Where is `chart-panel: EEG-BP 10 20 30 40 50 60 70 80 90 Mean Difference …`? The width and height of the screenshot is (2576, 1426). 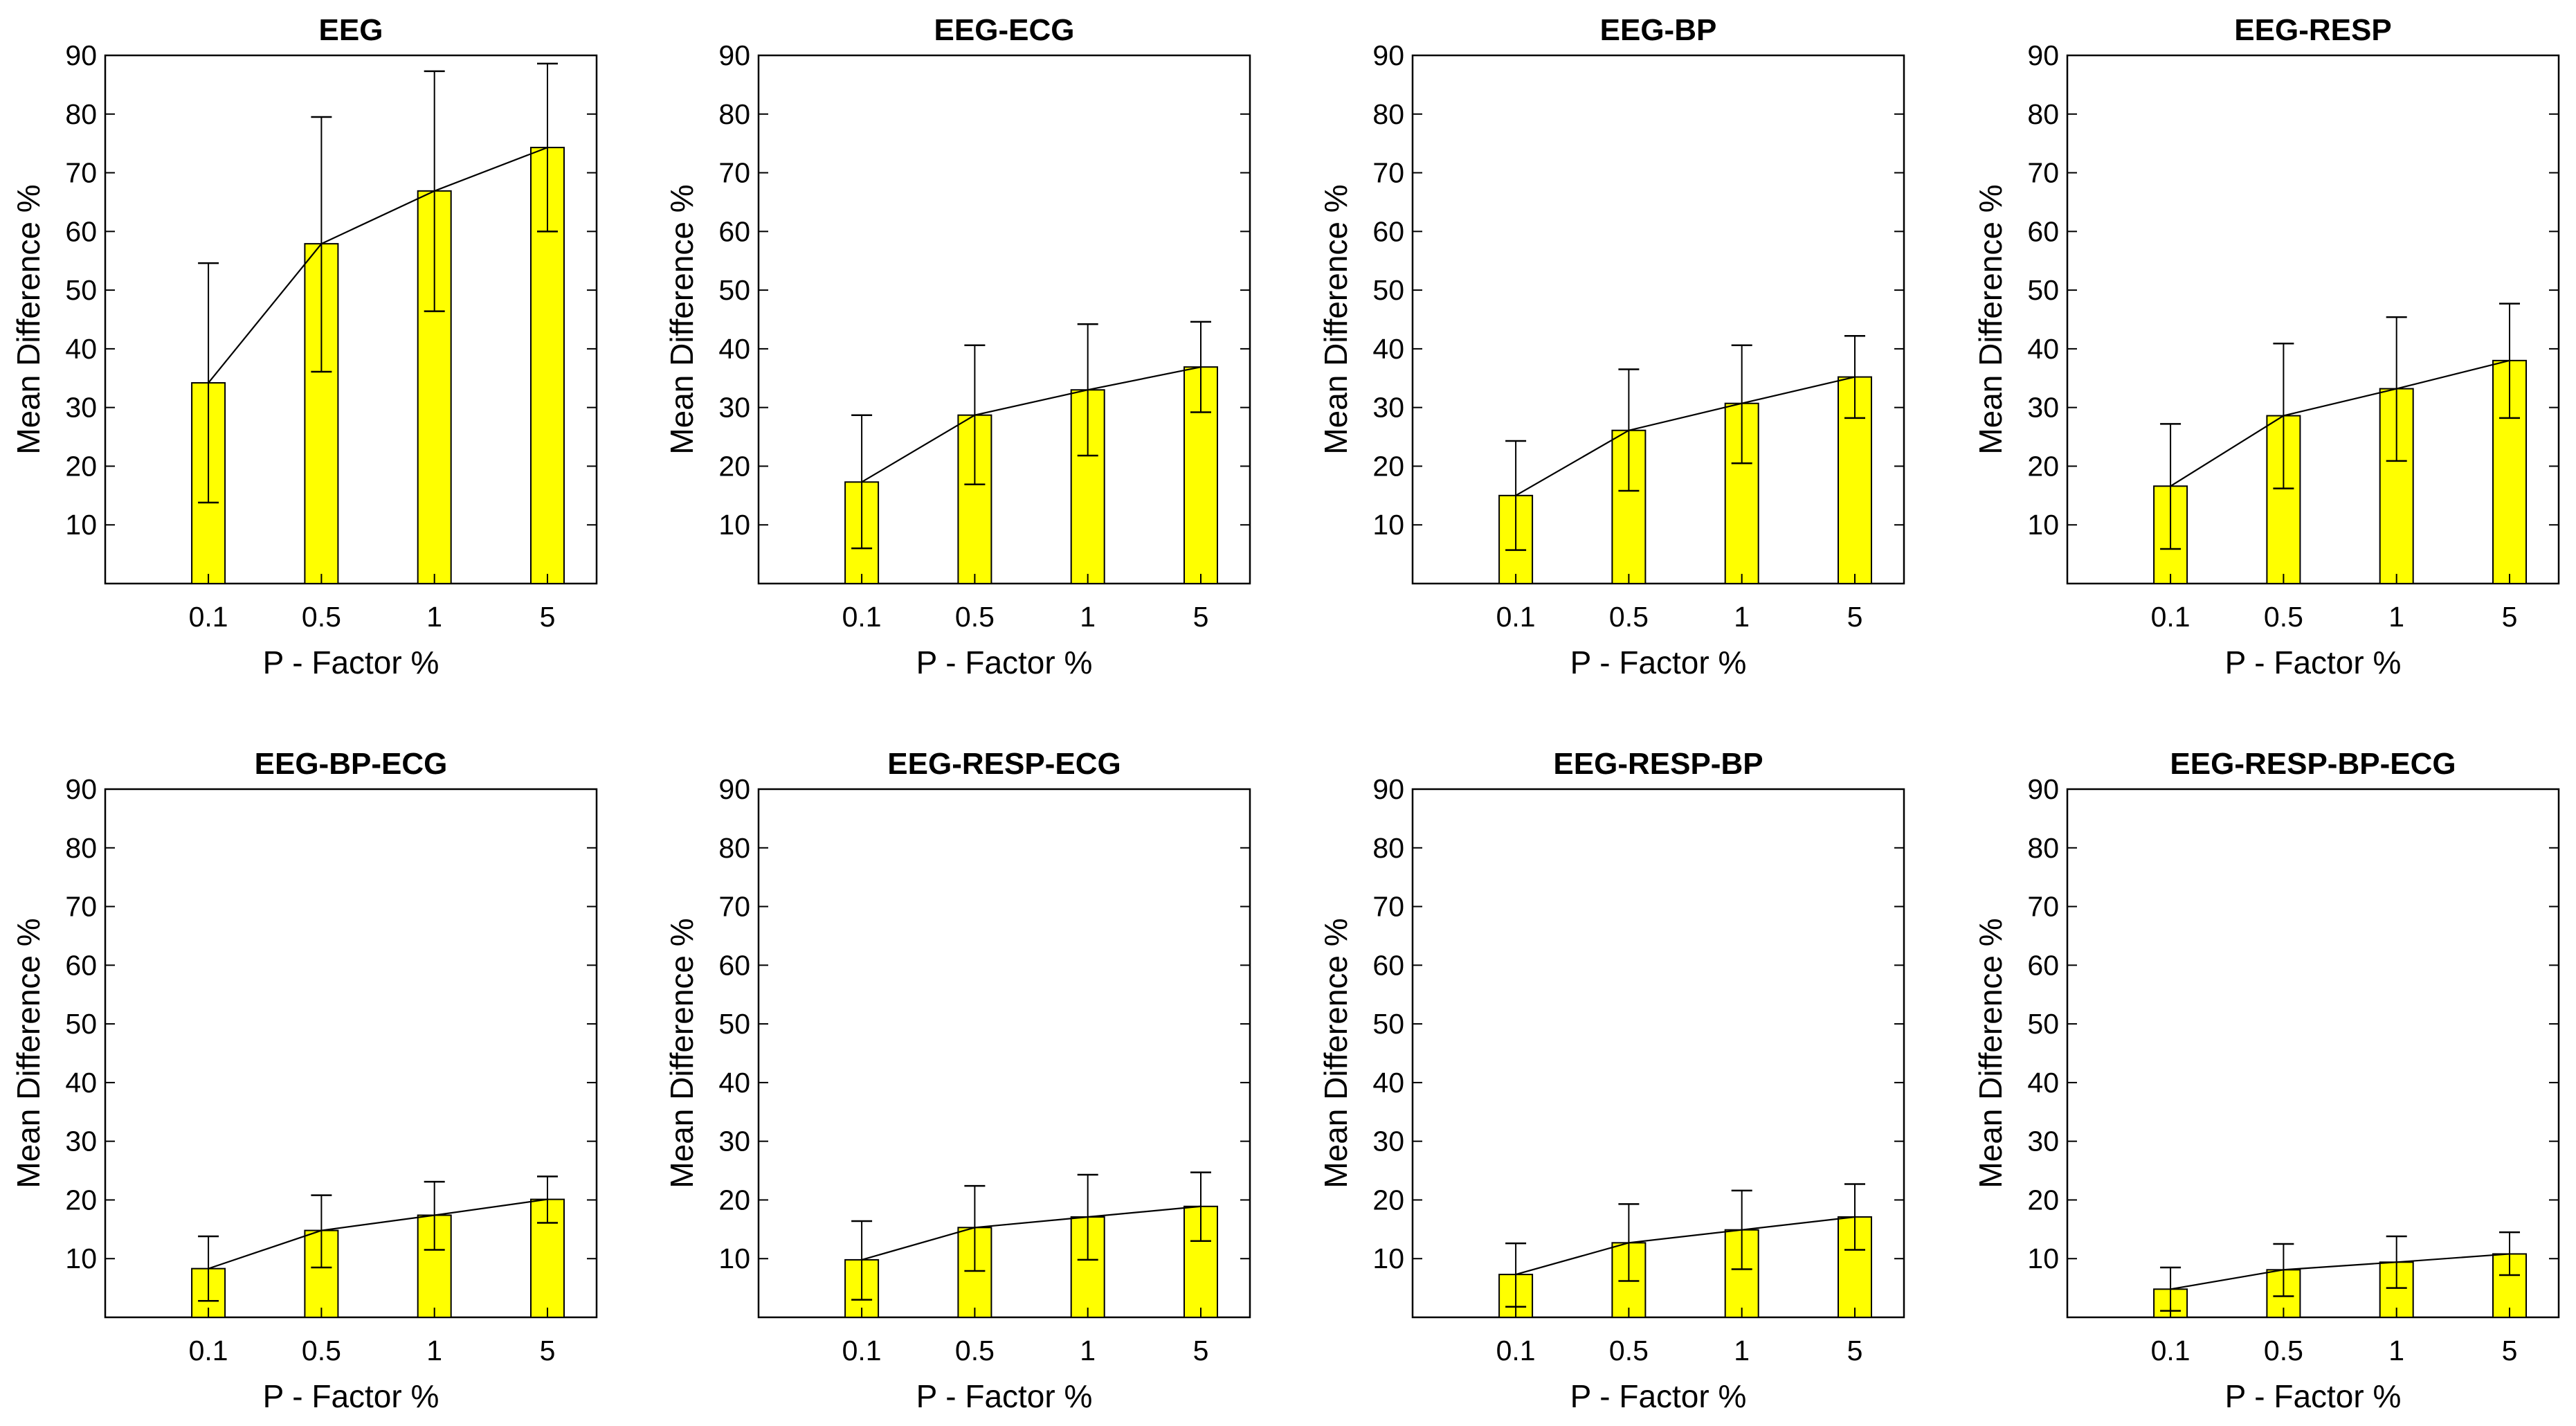
chart-panel: EEG-BP 10 20 30 40 50 60 70 80 90 Mean Difference … is located at coordinates (1611, 346).